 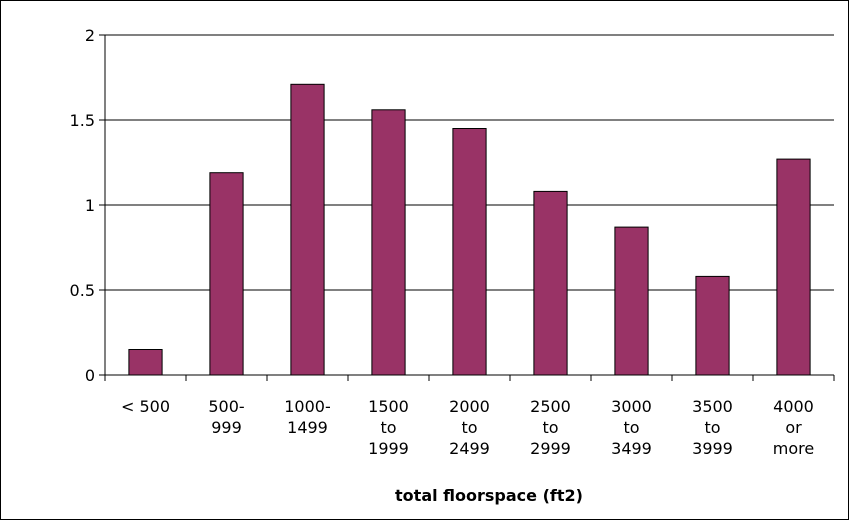 I want to click on x-tick-label-line: 3000, so click(x=631, y=406).